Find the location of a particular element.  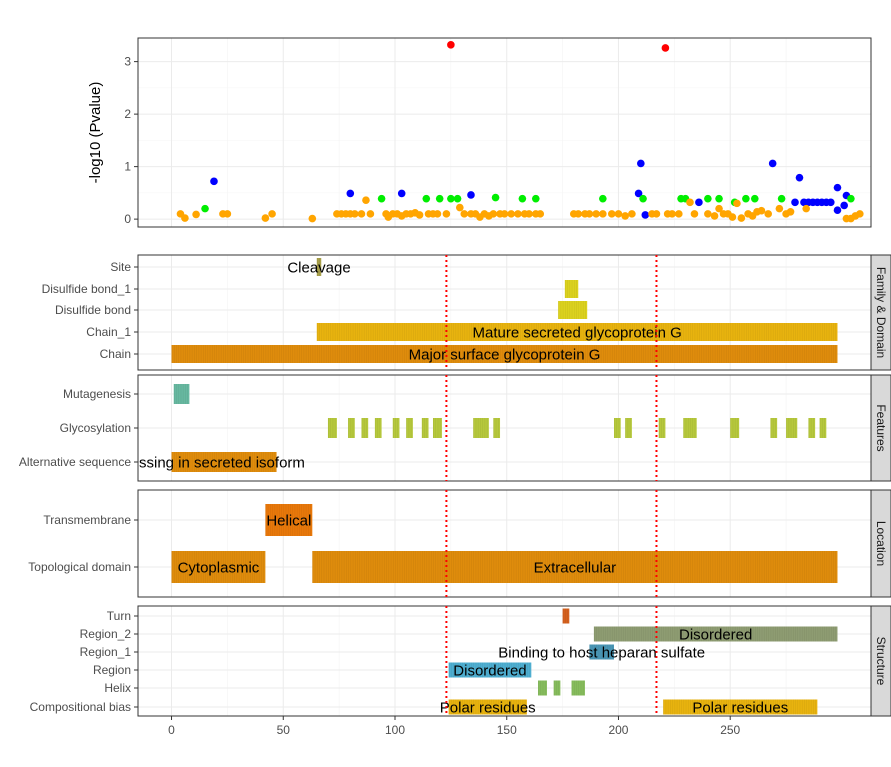

facet-strip-label: Features is located at coordinates (881, 427).